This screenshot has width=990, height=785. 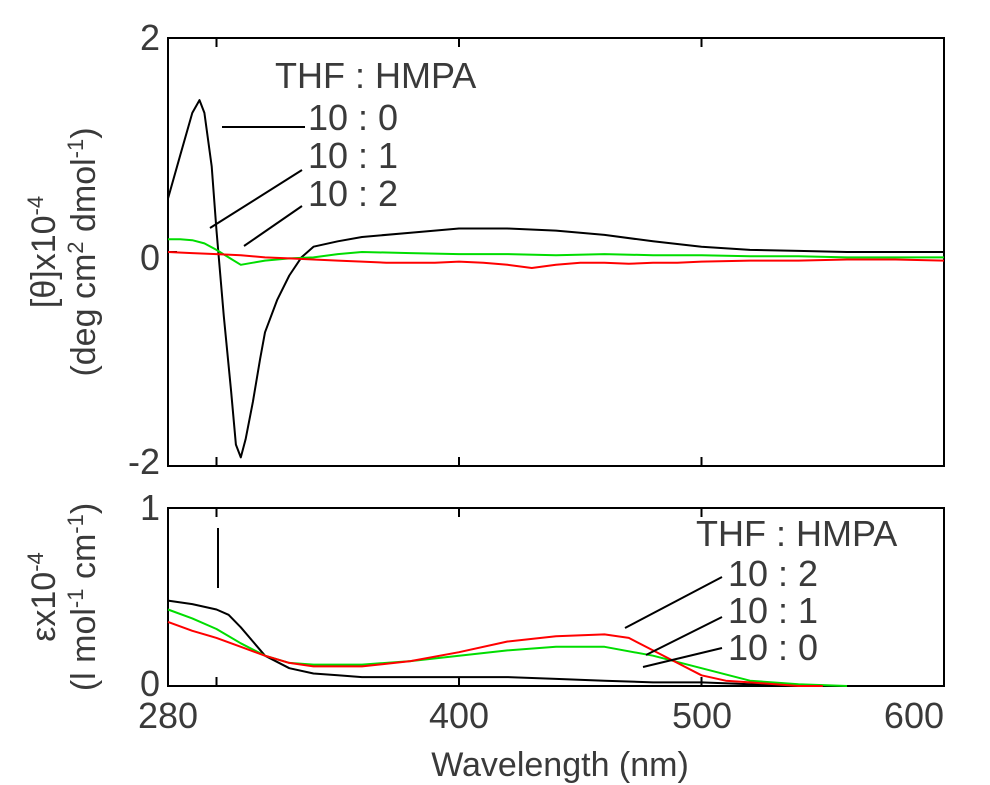 What do you see at coordinates (773, 610) in the screenshot?
I see `bottom-legend-entry-10-1: 10 : 1` at bounding box center [773, 610].